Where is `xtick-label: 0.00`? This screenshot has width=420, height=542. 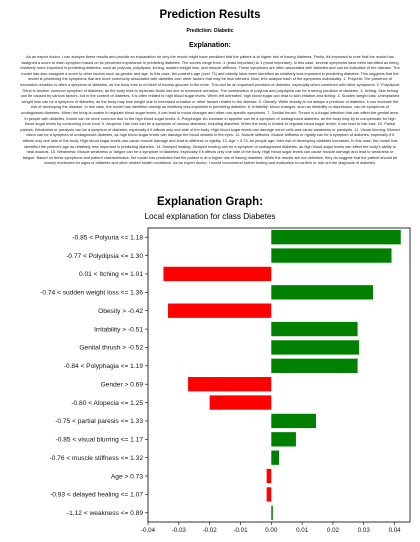
xtick-label: 0.00 is located at coordinates (271, 530).